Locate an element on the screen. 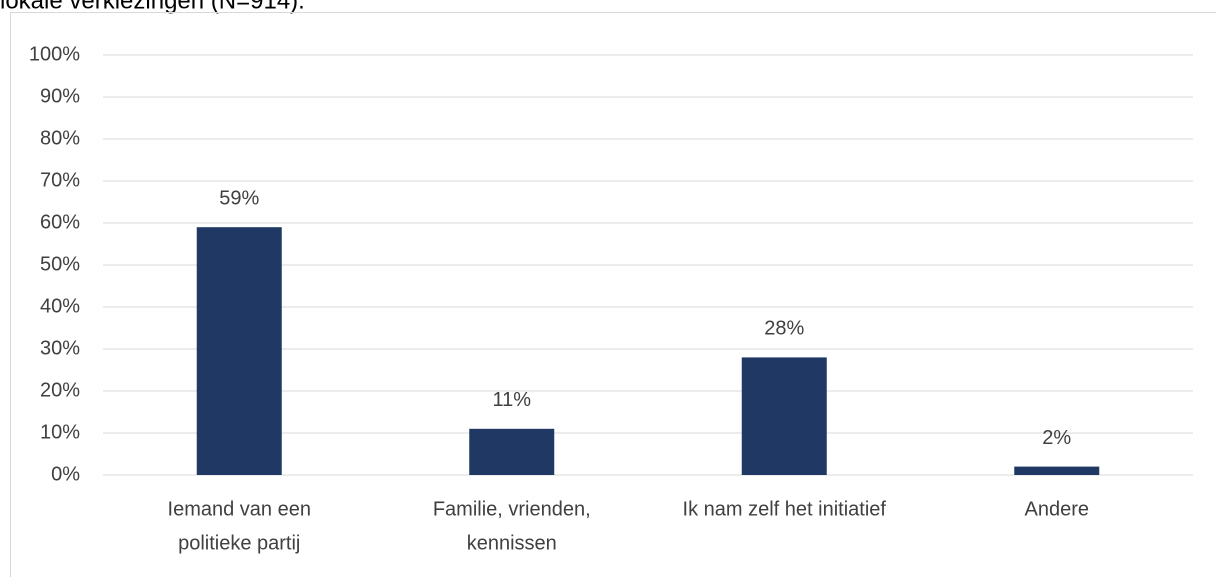 This screenshot has width=1216, height=577. y-tick-label: 100% is located at coordinates (54, 54).